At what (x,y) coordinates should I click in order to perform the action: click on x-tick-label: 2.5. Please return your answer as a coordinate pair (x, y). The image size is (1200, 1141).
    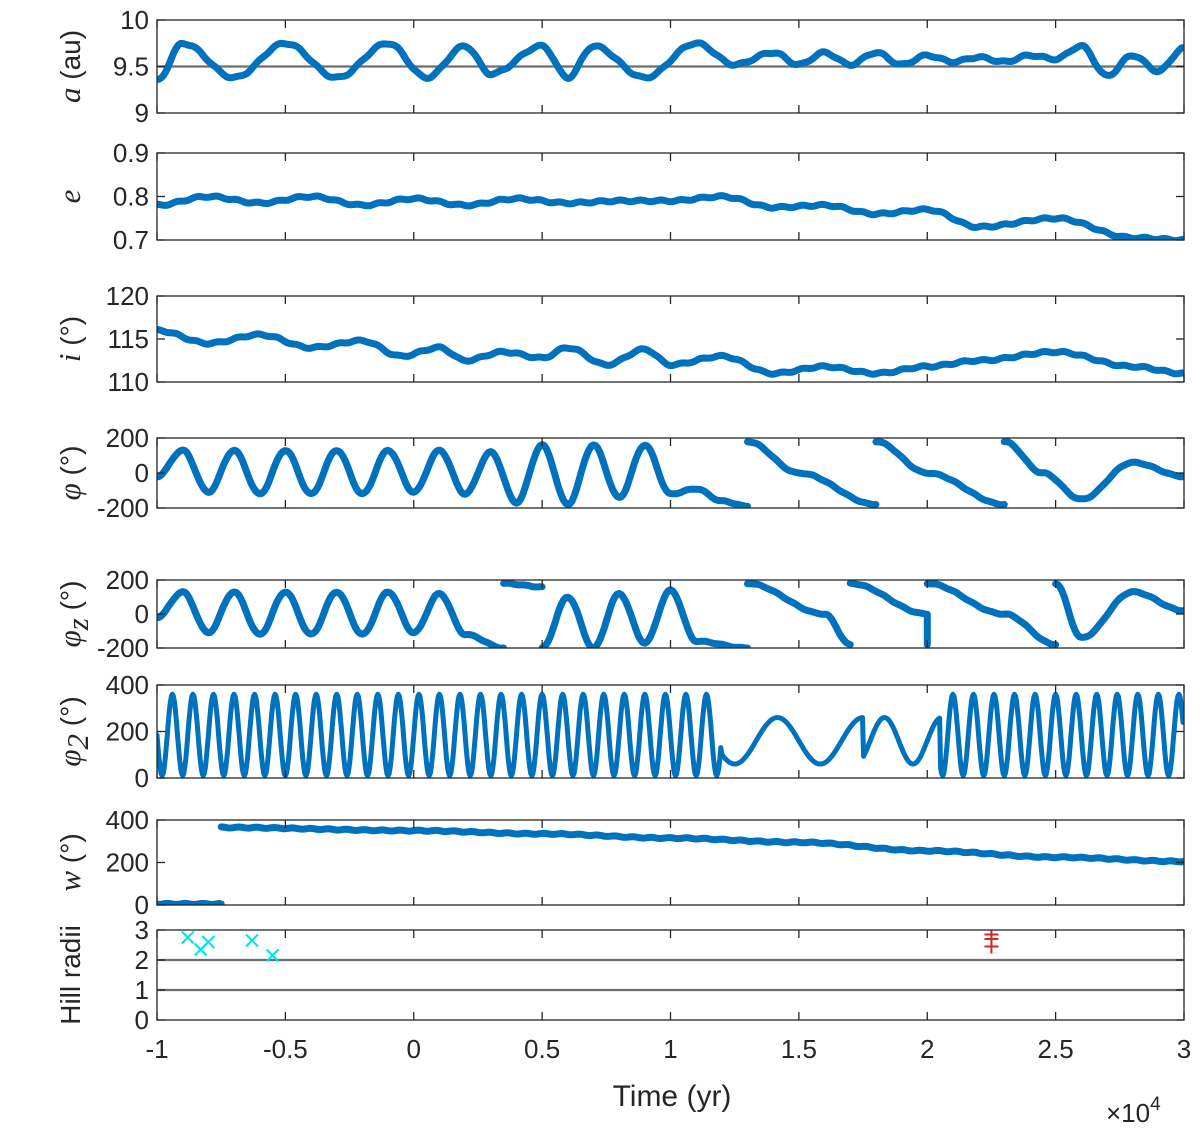
    Looking at the image, I should click on (1056, 1049).